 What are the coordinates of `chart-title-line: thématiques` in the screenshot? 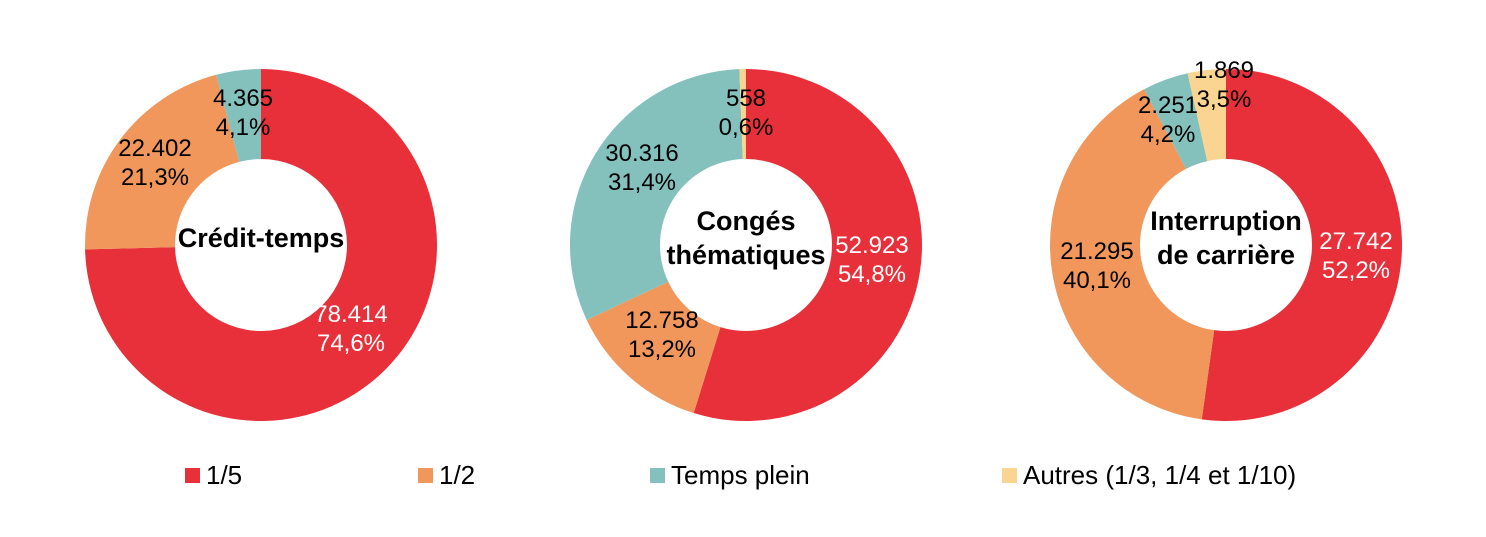 It's located at (746, 255).